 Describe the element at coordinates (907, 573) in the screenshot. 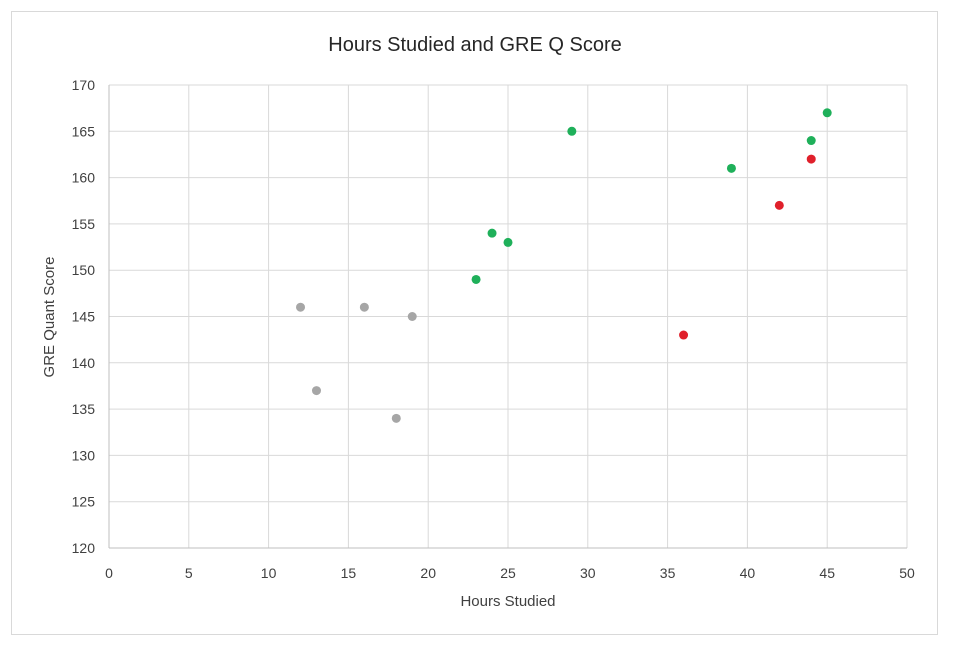

I see `x-tick-label: 50` at that location.